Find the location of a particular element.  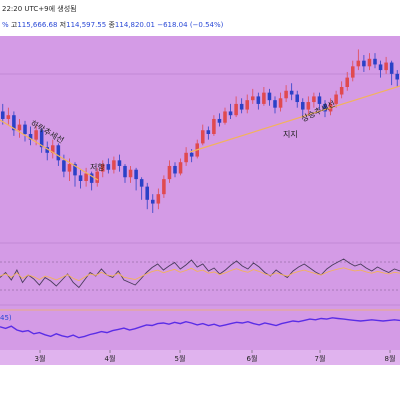

oscillator-signal-line is located at coordinates (200, 274).